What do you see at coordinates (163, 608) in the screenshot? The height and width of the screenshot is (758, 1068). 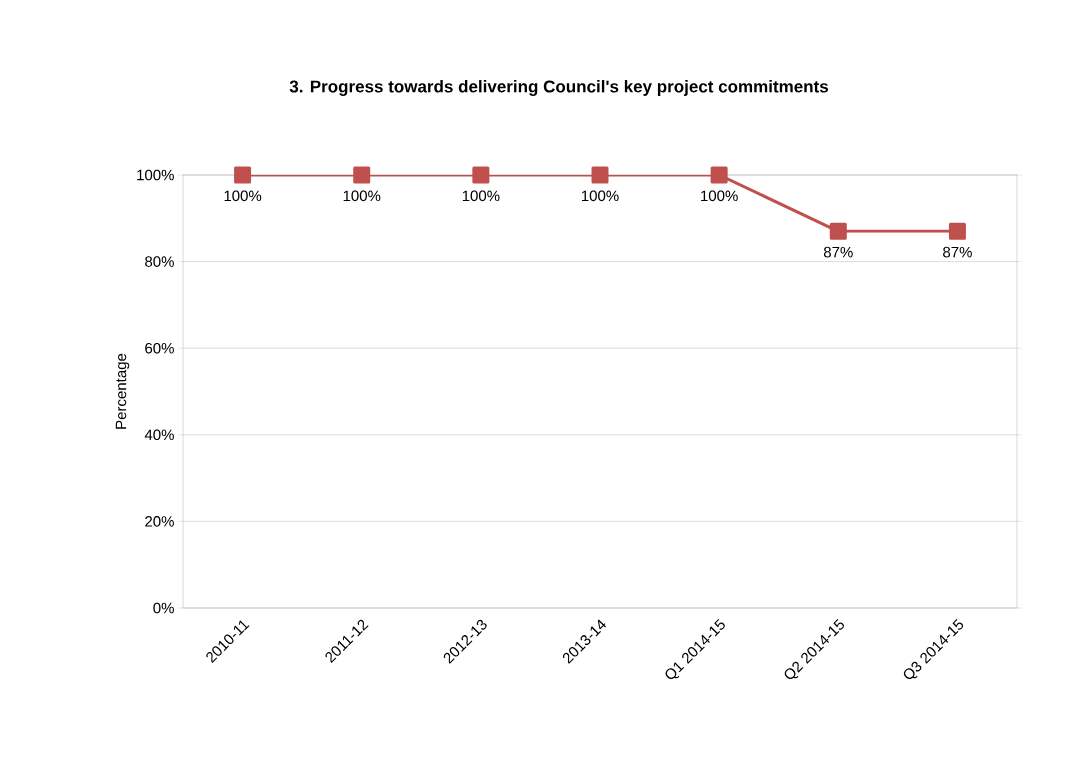 I see `y-tick-label: 0%` at bounding box center [163, 608].